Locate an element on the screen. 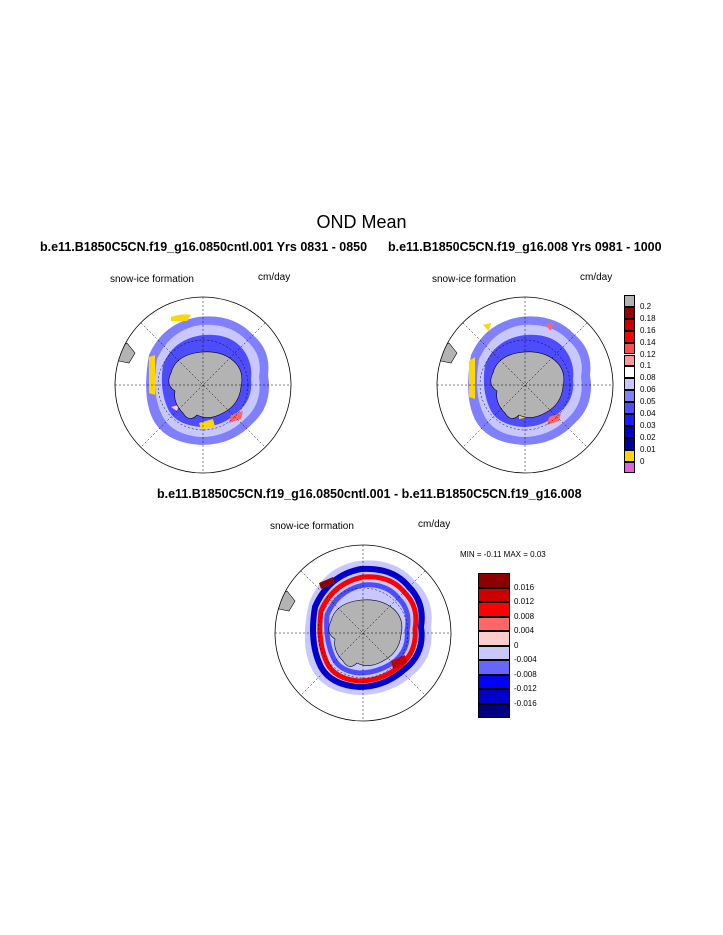 This screenshot has height=935, width=723. panel3-units-label: cm/day is located at coordinates (434, 524).